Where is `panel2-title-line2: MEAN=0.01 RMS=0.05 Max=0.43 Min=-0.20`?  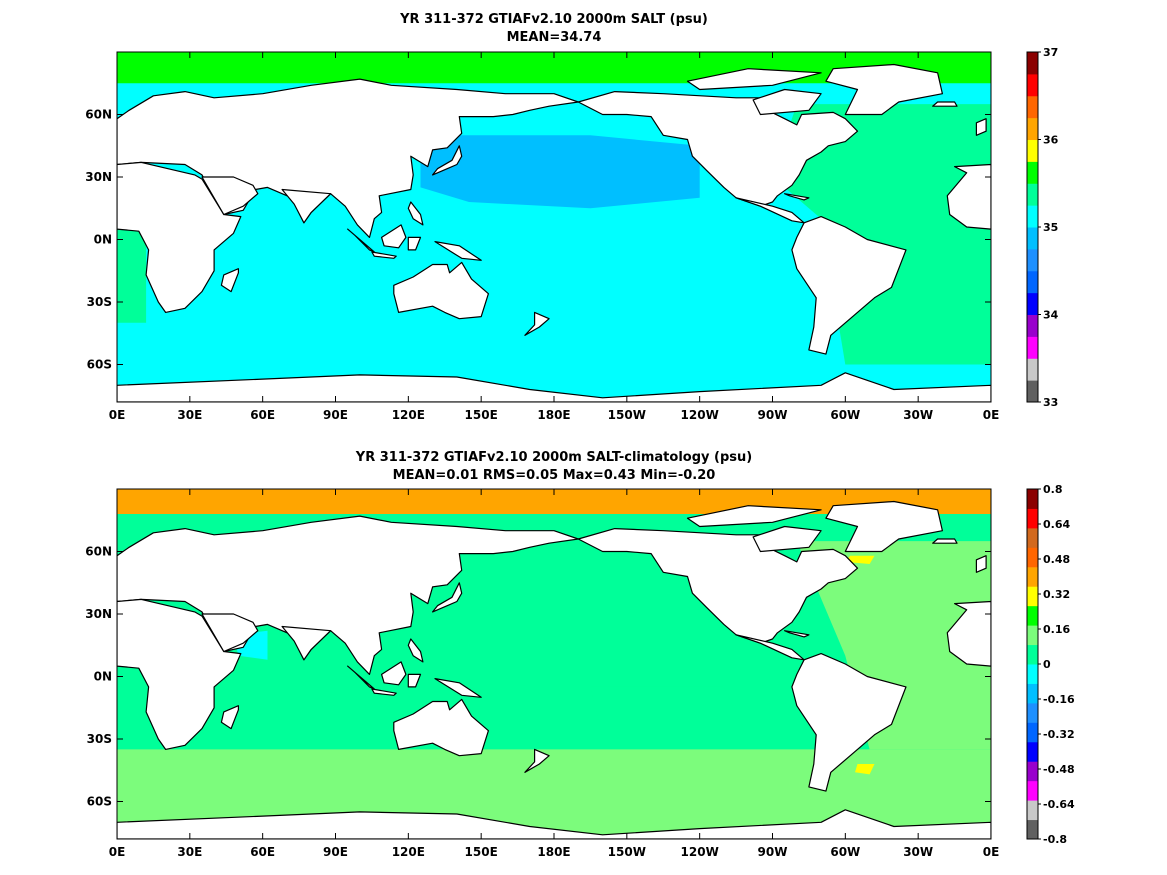
panel2-title-line2: MEAN=0.01 RMS=0.05 Max=0.43 Min=-0.20 is located at coordinates (554, 475).